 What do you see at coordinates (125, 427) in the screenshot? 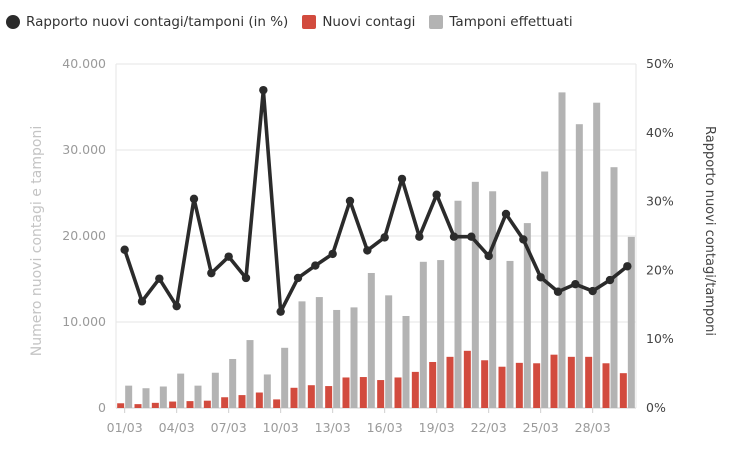
I see `x-axis-tick-label: 01/03` at bounding box center [125, 427].